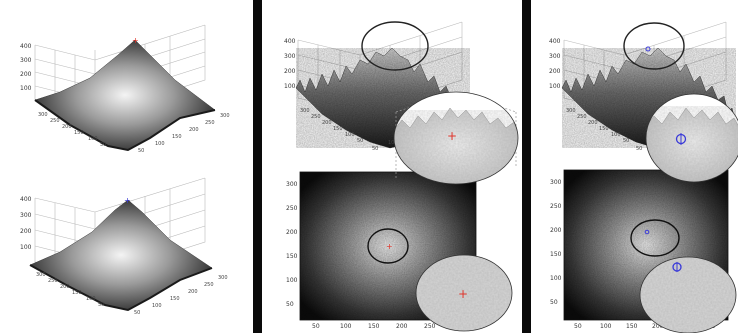 The image size is (738, 333). I want to click on zoom-inset-3d-right, so click(691, 138).